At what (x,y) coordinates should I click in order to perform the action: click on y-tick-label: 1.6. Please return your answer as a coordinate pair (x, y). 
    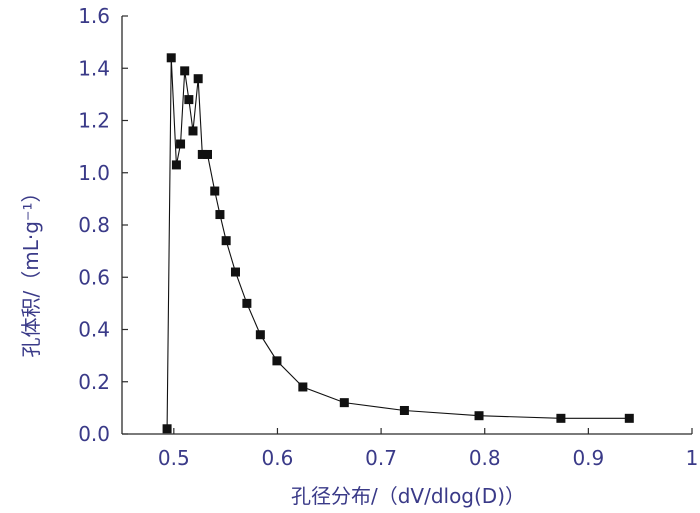
    Looking at the image, I should click on (94, 16).